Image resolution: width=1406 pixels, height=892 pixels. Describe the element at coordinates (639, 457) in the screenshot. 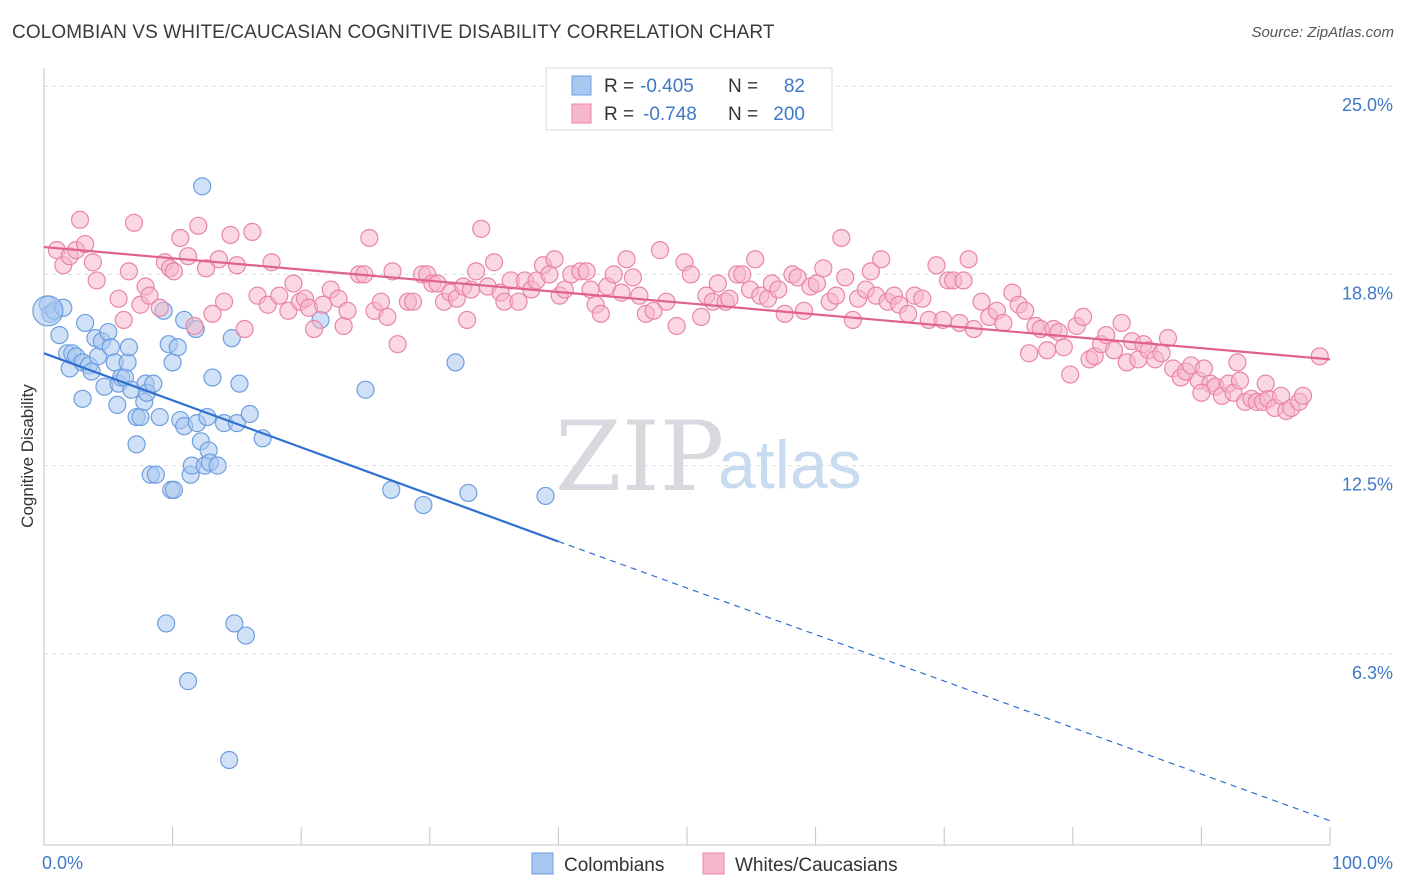

I see `watermark-zip: ZIP` at that location.